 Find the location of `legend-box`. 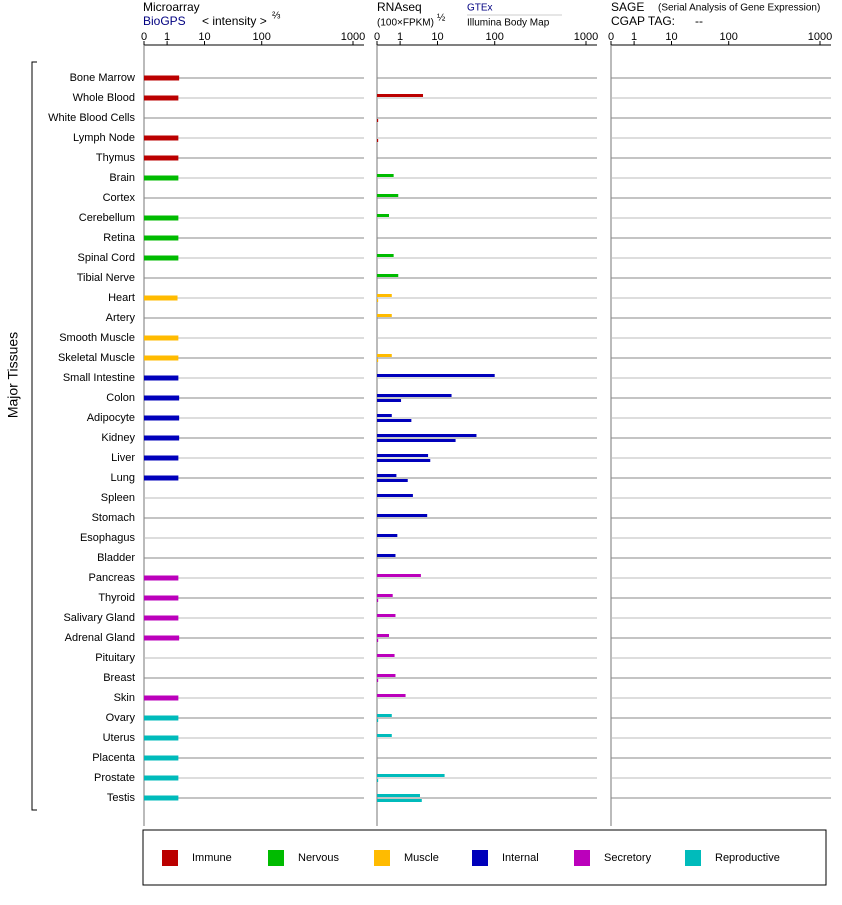

legend-box is located at coordinates (484, 857).